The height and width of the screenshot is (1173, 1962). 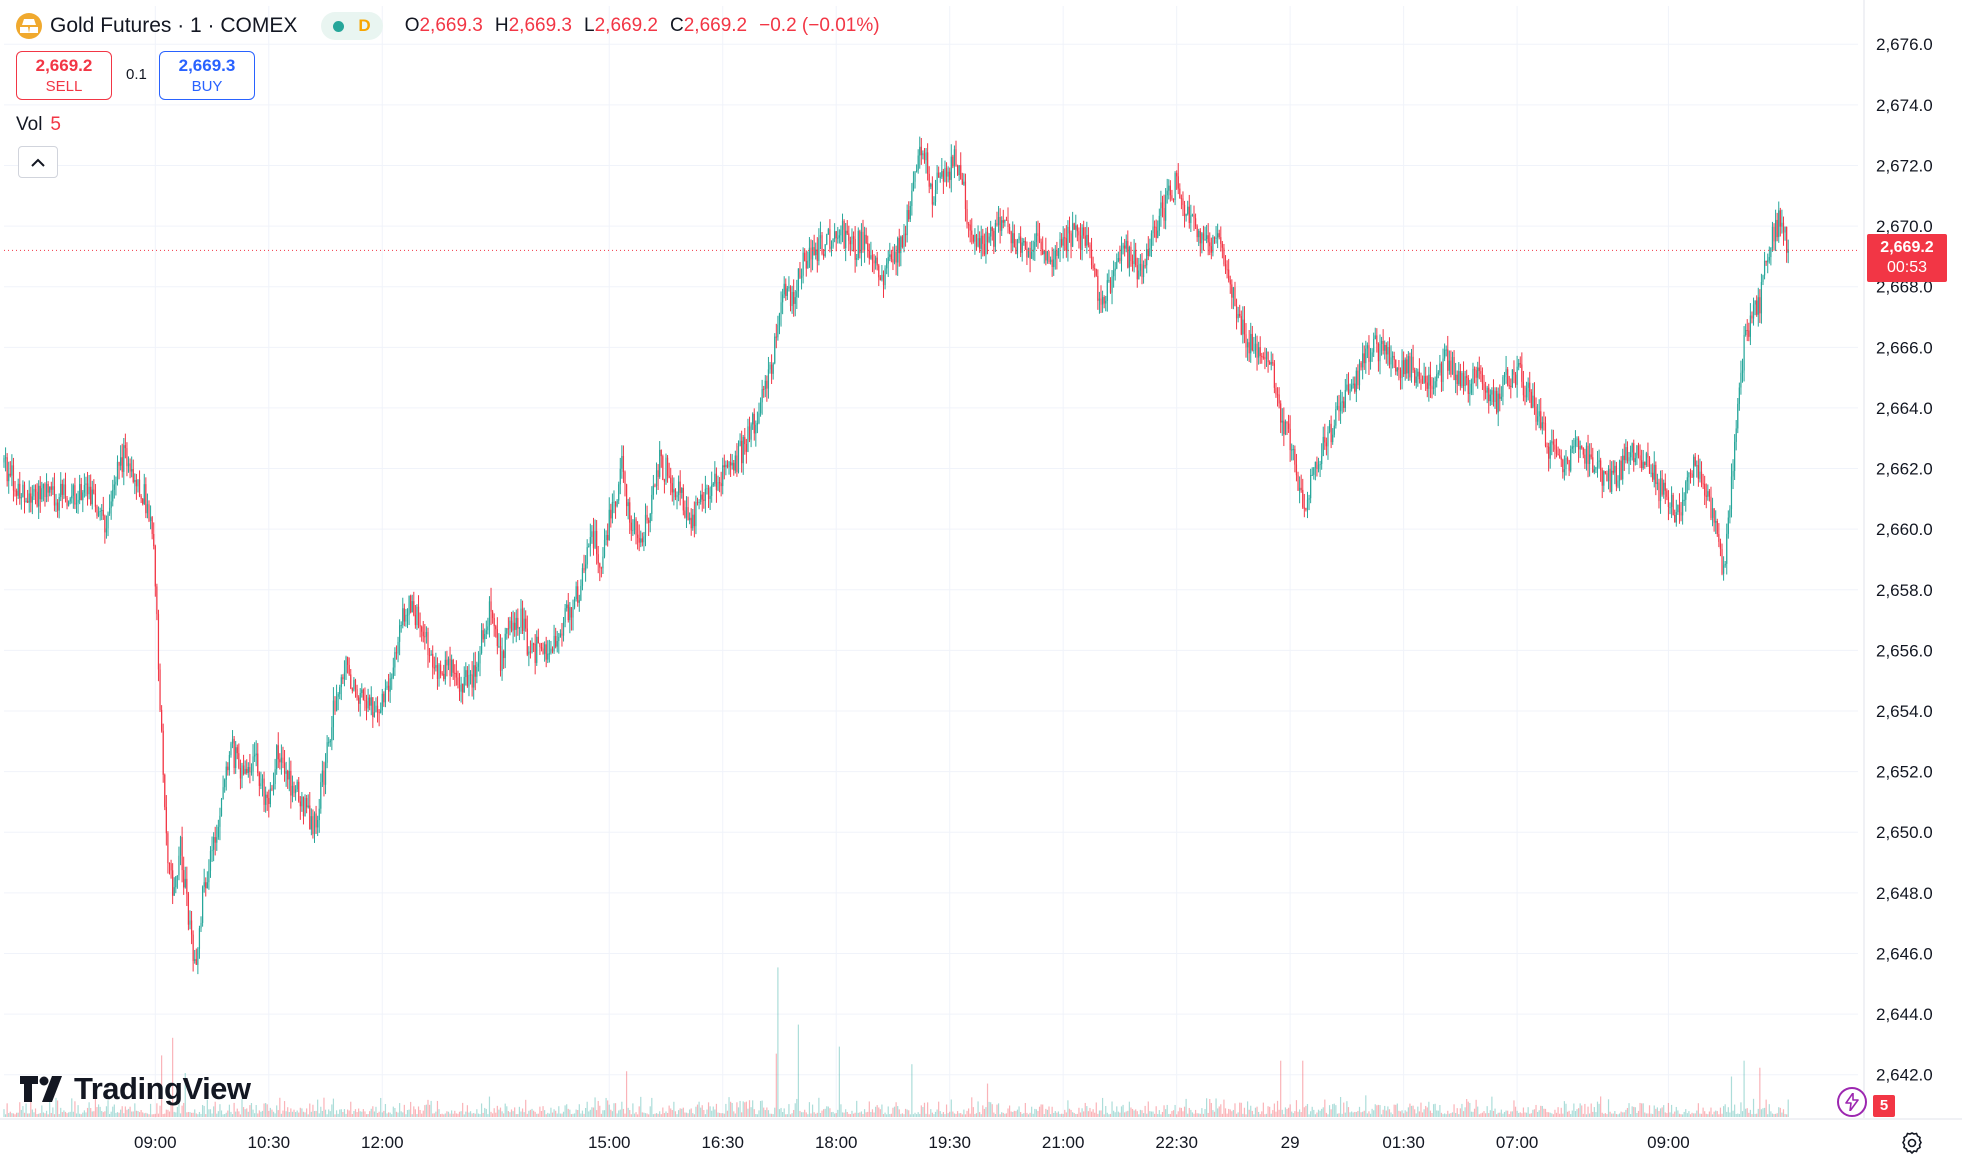 What do you see at coordinates (38, 162) in the screenshot?
I see `collapse-legend-button` at bounding box center [38, 162].